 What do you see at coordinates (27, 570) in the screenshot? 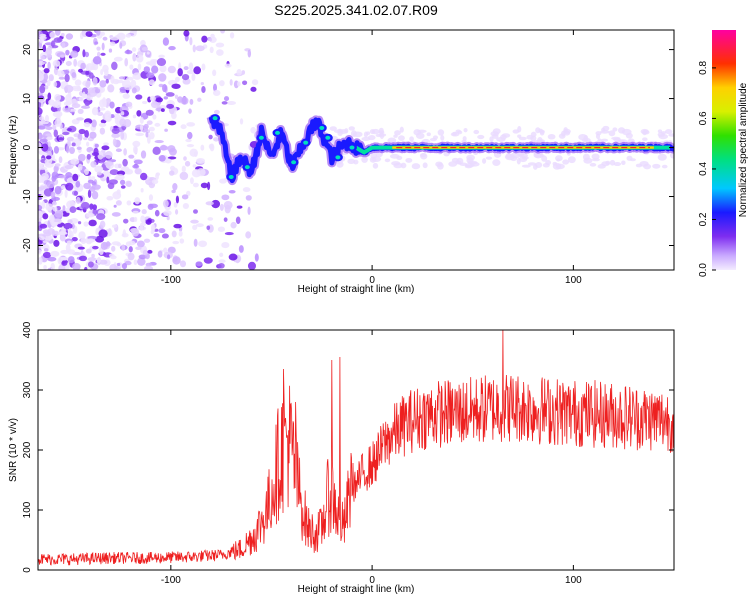
I see `snr-y-tick-label: 0` at bounding box center [27, 570].